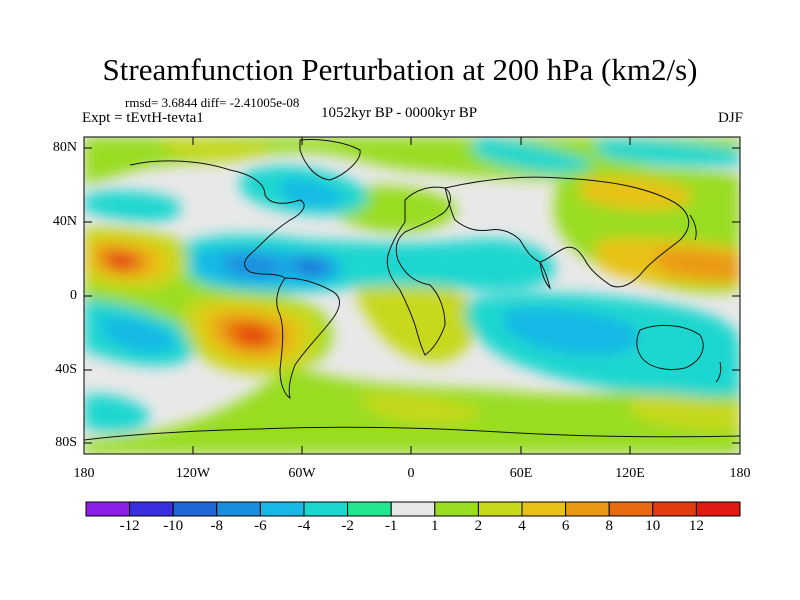  Describe the element at coordinates (347, 526) in the screenshot. I see `colorbar-label: -2` at that location.